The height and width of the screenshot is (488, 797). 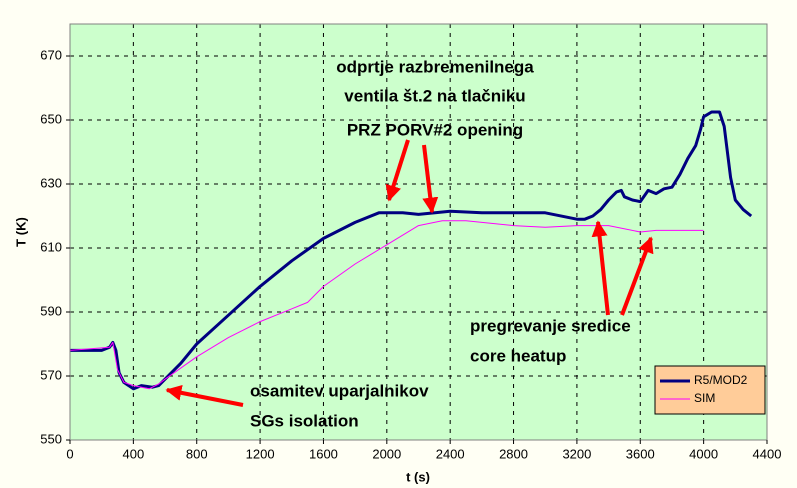 What do you see at coordinates (704, 398) in the screenshot?
I see `legend-label: SIM` at bounding box center [704, 398].